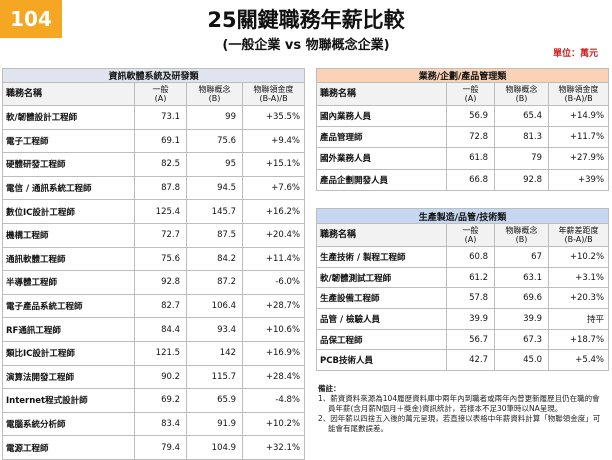 This screenshot has width=612, height=460. What do you see at coordinates (578, 137) in the screenshot?
I see `gap-cell: +11.7%` at bounding box center [578, 137].